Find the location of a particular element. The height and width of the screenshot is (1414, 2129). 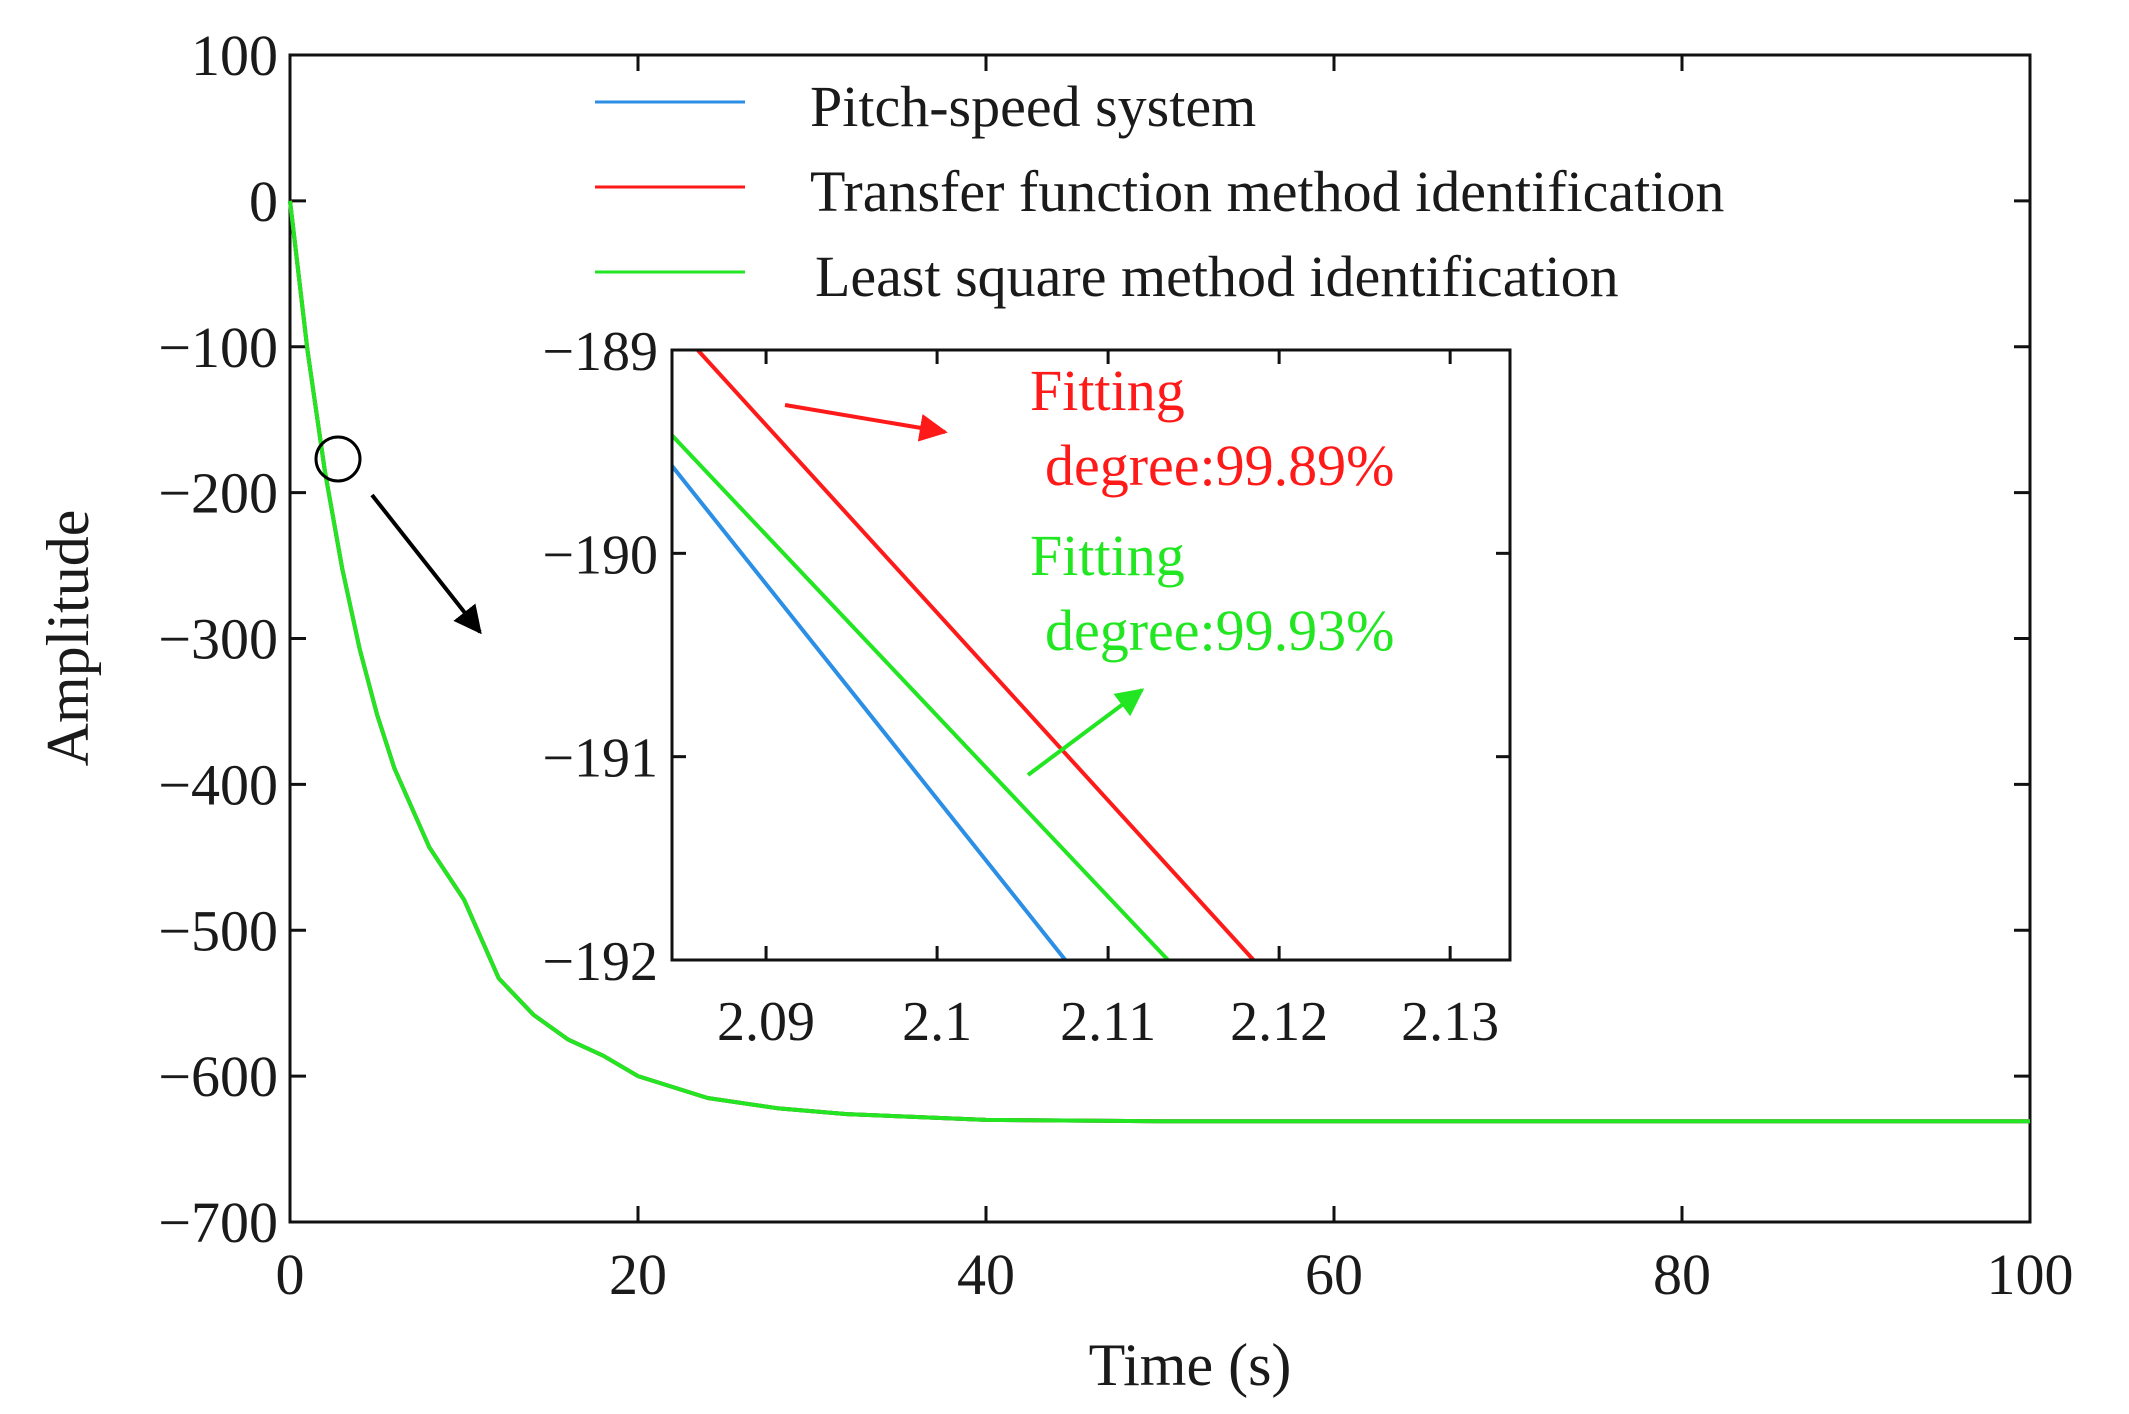

annotation-transfer-line2: degree:99.89% is located at coordinates (1219, 465).